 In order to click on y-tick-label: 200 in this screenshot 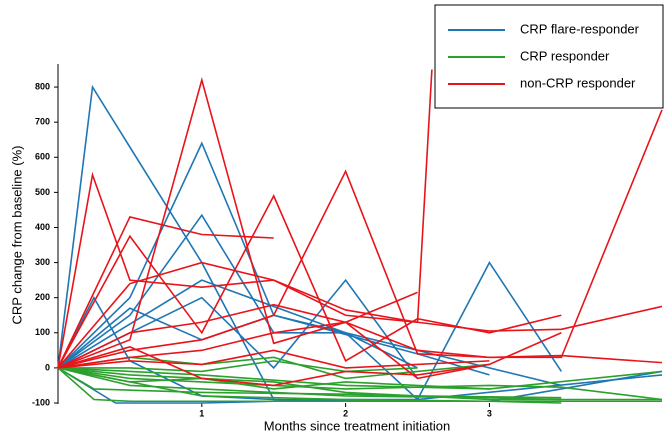, I will do `click(42, 297)`.